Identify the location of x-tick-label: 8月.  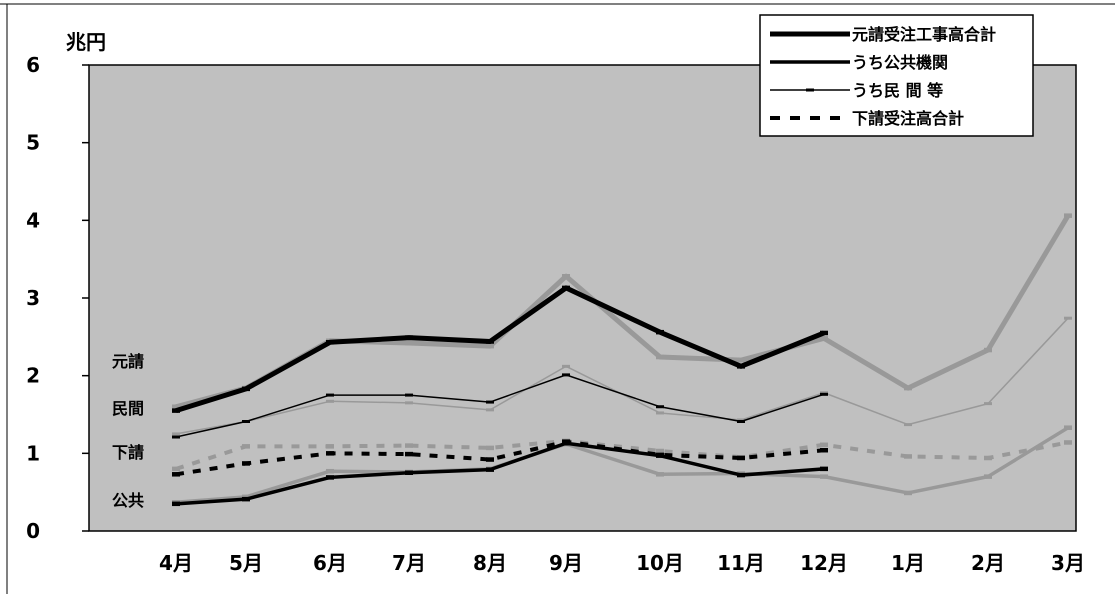
(490, 563).